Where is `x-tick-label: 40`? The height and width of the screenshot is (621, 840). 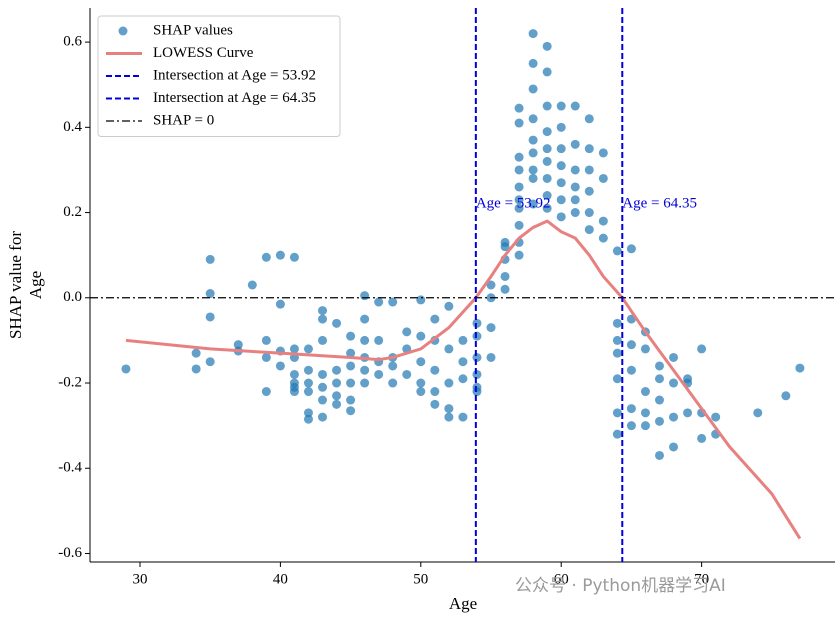
x-tick-label: 40 is located at coordinates (280, 579).